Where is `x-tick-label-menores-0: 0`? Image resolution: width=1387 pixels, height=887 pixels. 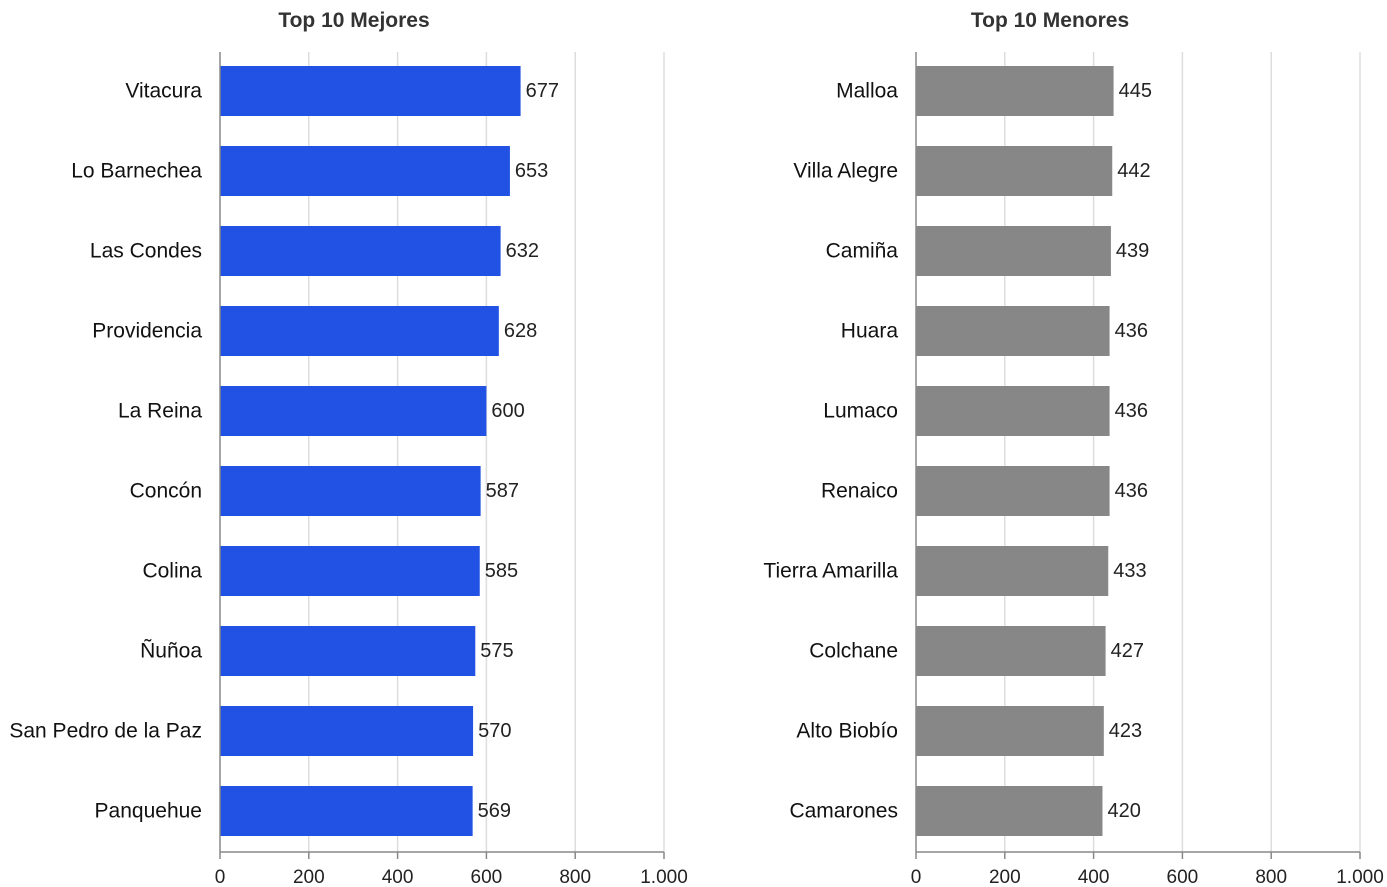
x-tick-label-menores-0: 0 is located at coordinates (916, 877).